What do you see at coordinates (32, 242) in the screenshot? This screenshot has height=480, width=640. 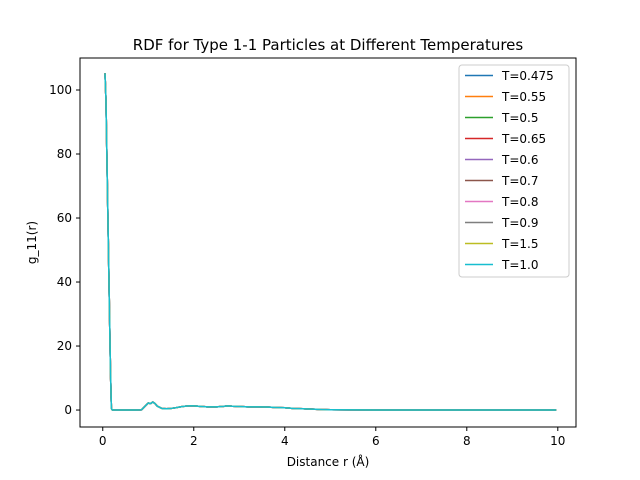 I see `y-axis-label: g_11(r)` at bounding box center [32, 242].